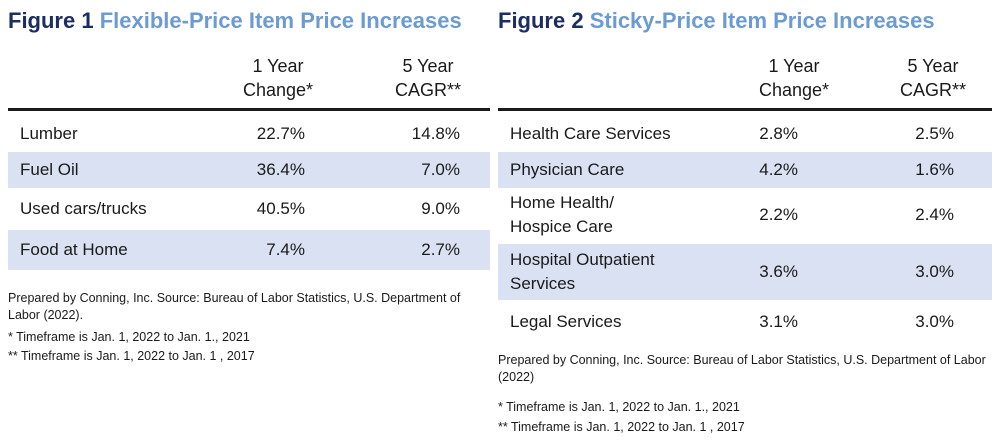 Image resolution: width=1000 pixels, height=440 pixels. What do you see at coordinates (74, 249) in the screenshot?
I see `row-label: Food at Home` at bounding box center [74, 249].